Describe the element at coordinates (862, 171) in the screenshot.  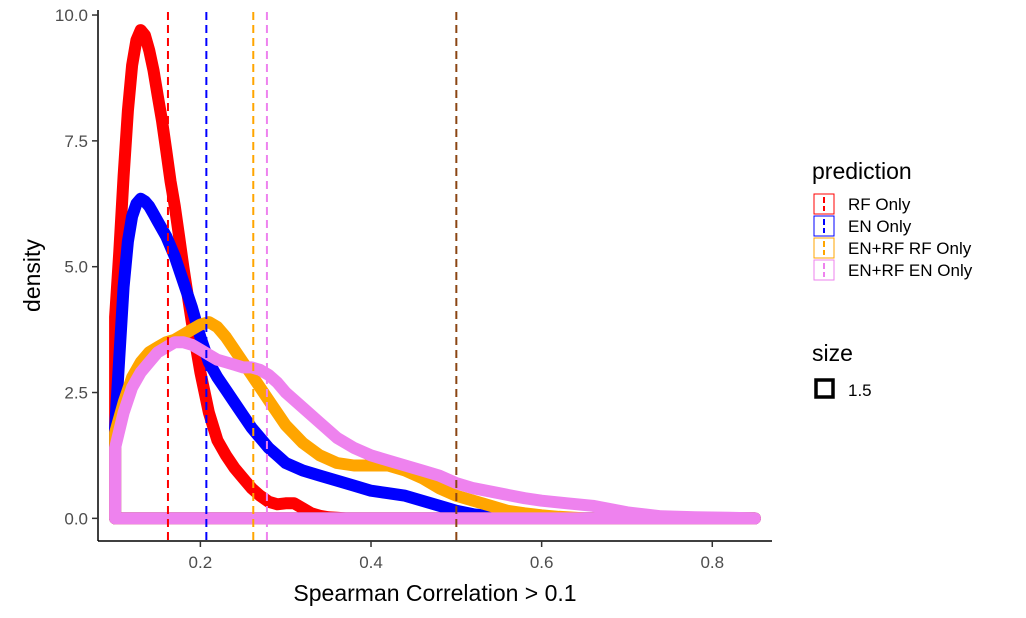
I see `legend-title-prediction: prediction` at that location.